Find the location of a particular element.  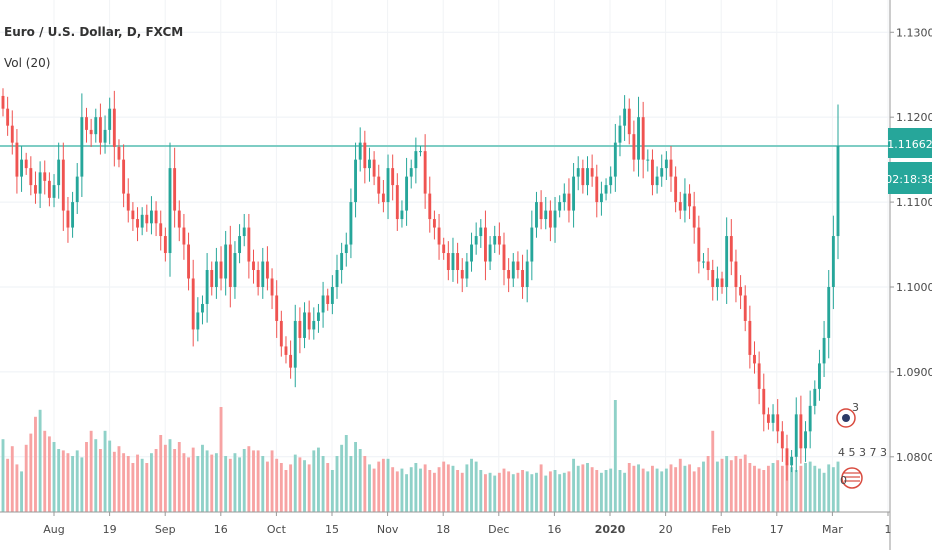

time-tick-label: 15 is located at coordinates (332, 529).